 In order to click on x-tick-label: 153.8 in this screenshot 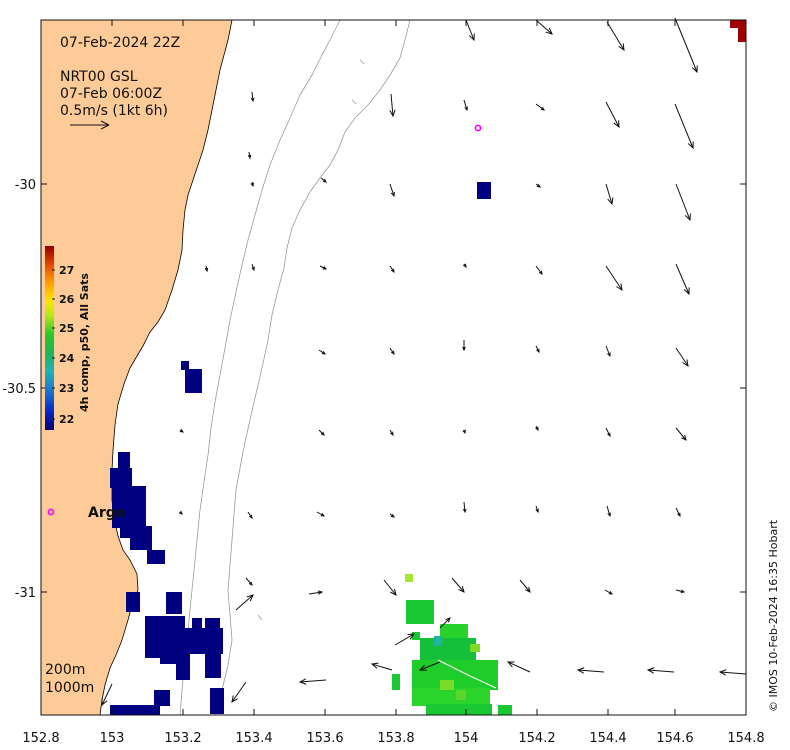, I will do `click(395, 738)`.